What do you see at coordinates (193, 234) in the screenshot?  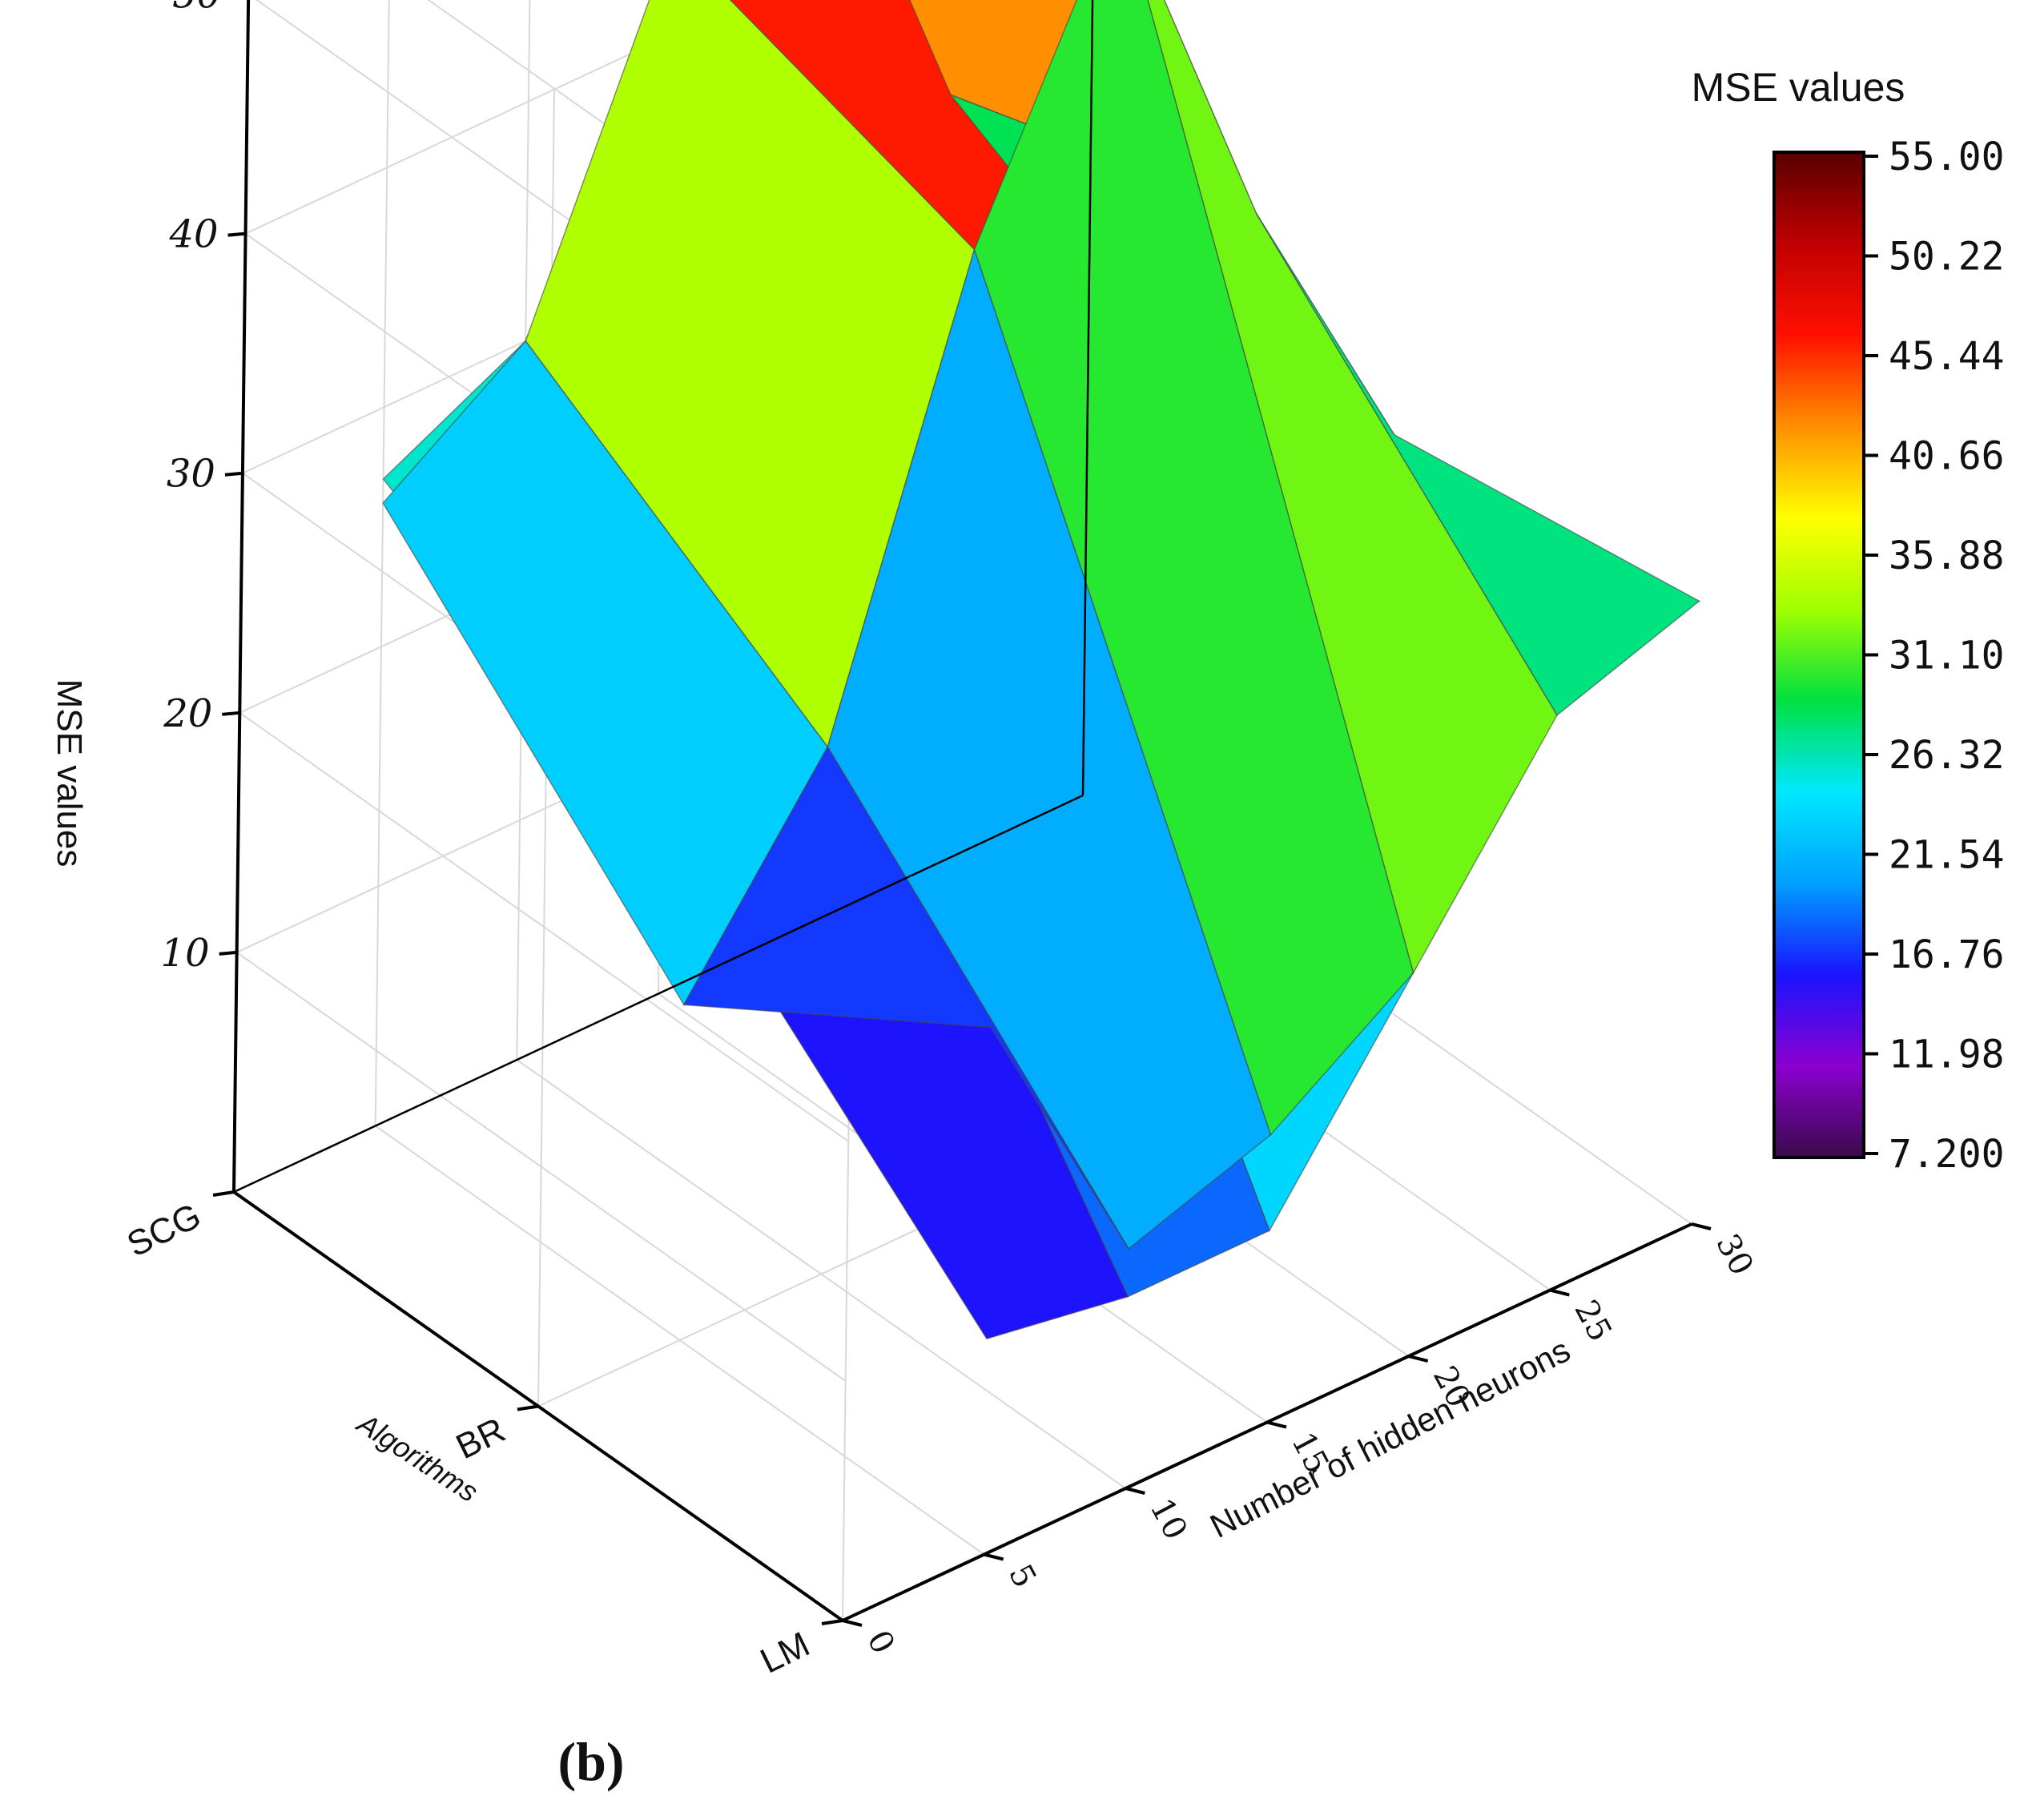 I see `z-tick-label: 40` at bounding box center [193, 234].